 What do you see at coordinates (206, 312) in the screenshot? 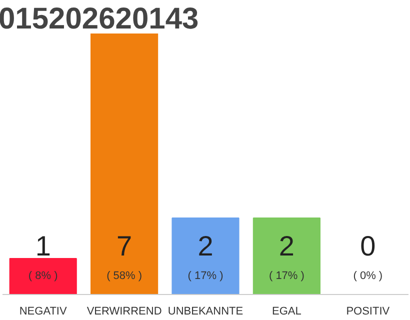
I see `x-tick-label: UNBEKANNTE` at bounding box center [206, 312].